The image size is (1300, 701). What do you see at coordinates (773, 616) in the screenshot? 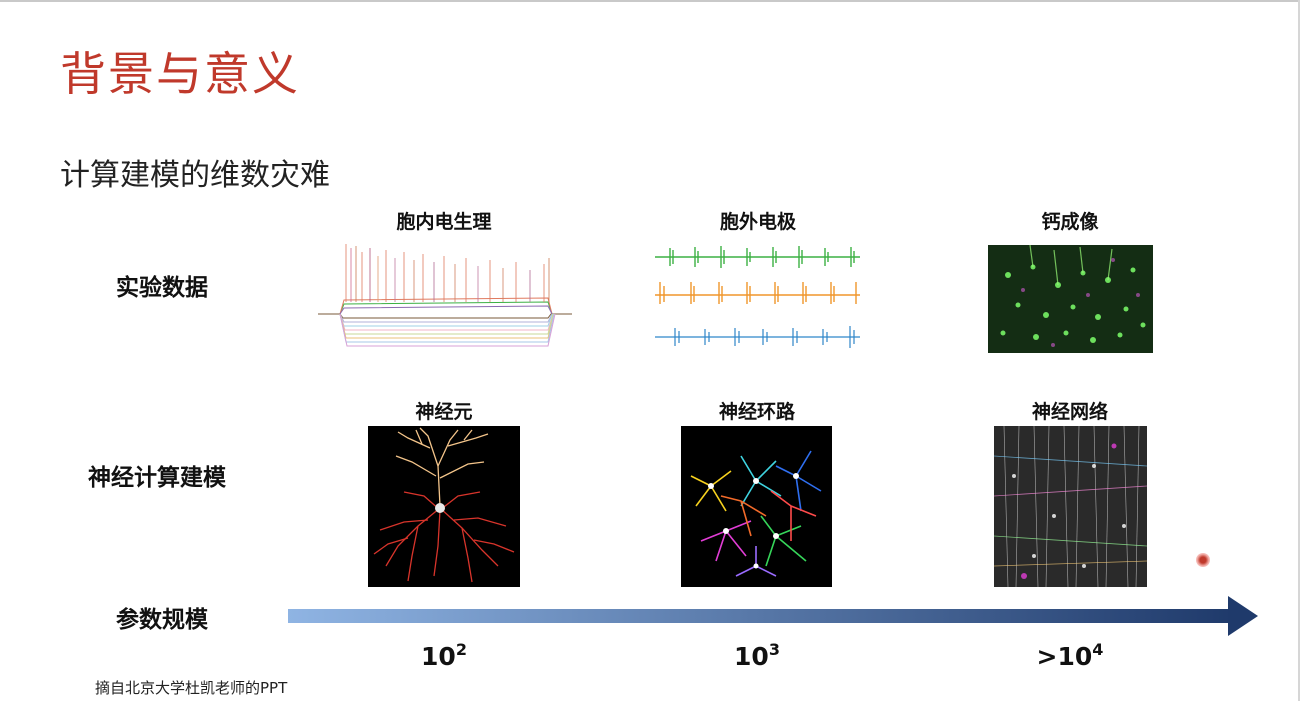
I see `parameter-scale-arrow` at bounding box center [773, 616].